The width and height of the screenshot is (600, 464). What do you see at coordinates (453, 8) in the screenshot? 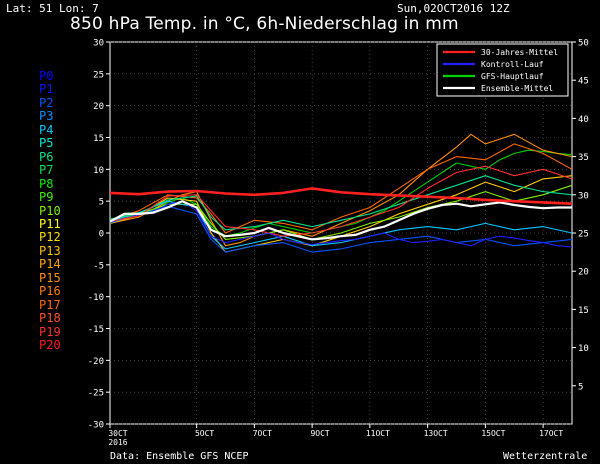
I see `model-run-label: Sun,02OCT2016 12Z` at bounding box center [453, 8].